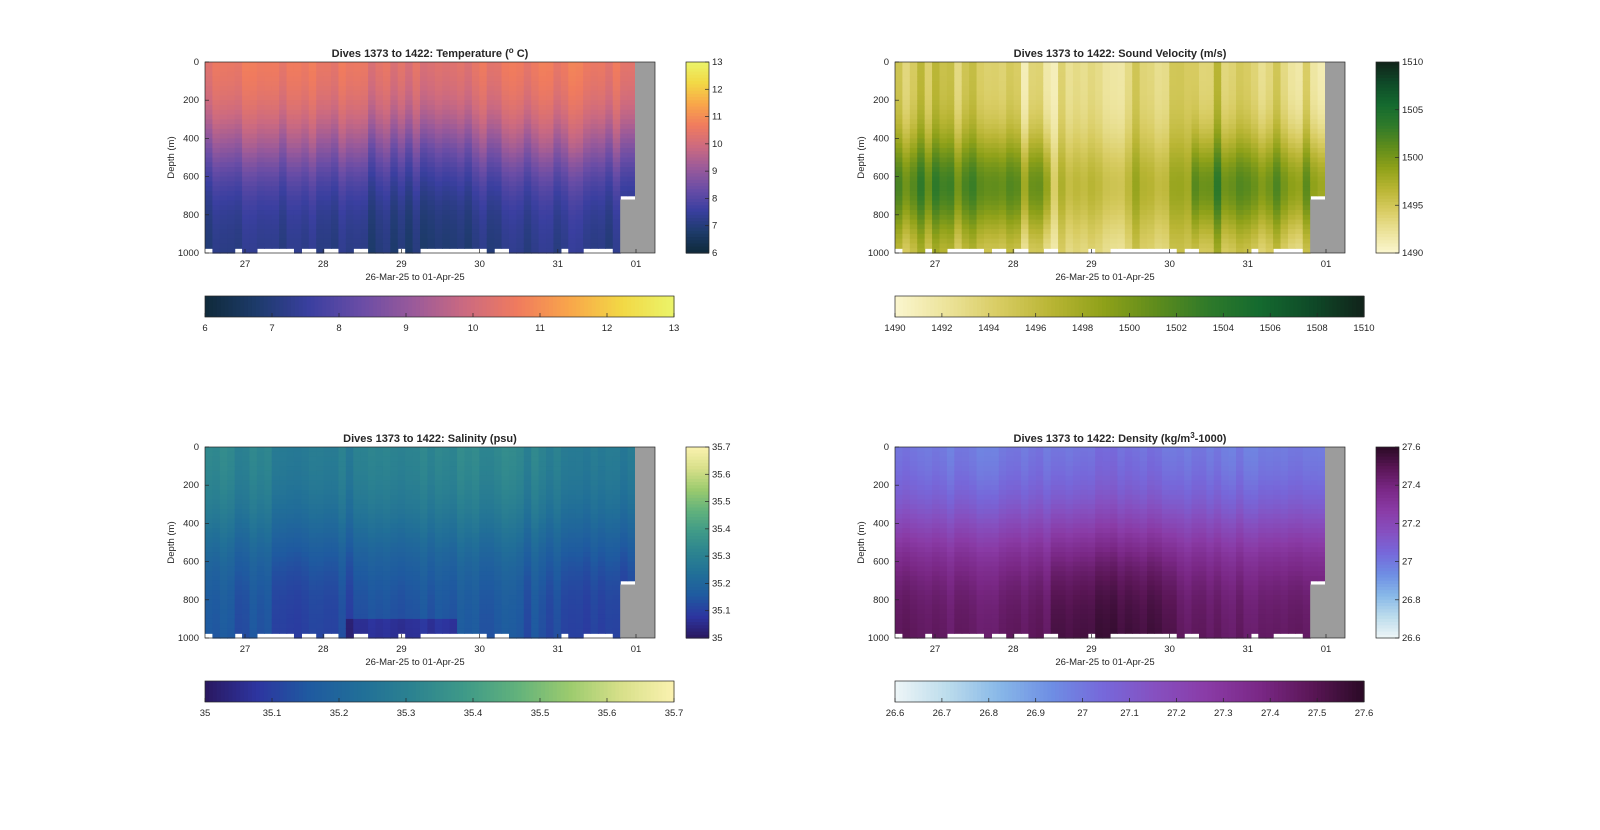  I want to click on x-tick-label: 31, so click(558, 264).